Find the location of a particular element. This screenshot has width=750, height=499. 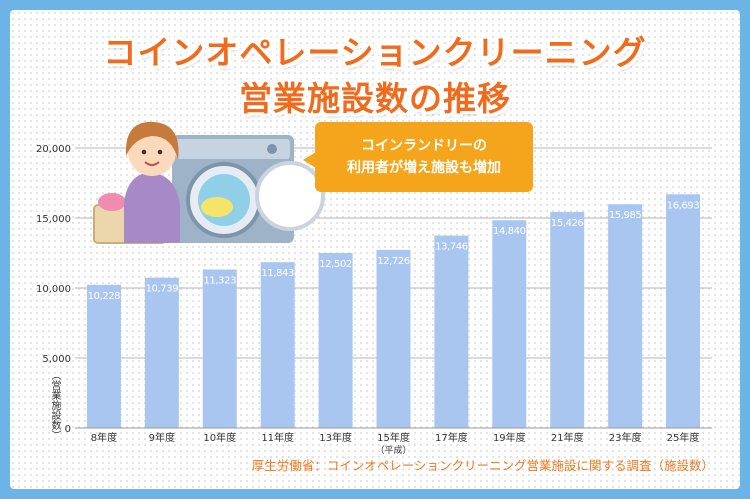

machine-panel is located at coordinates (233, 149).